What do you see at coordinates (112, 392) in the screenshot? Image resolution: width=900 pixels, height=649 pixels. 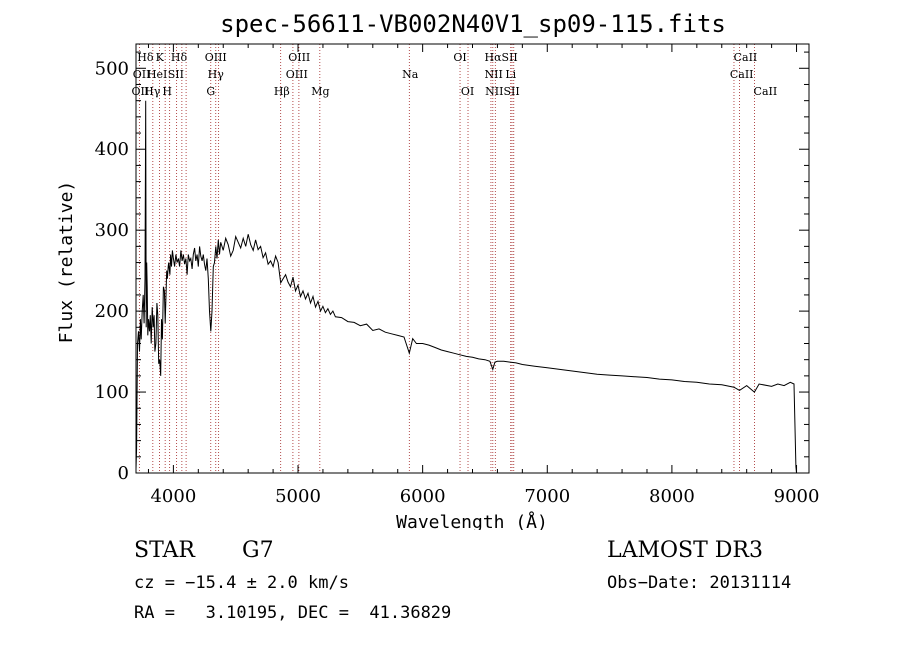 I see `y-tick-label: 100` at bounding box center [112, 392].